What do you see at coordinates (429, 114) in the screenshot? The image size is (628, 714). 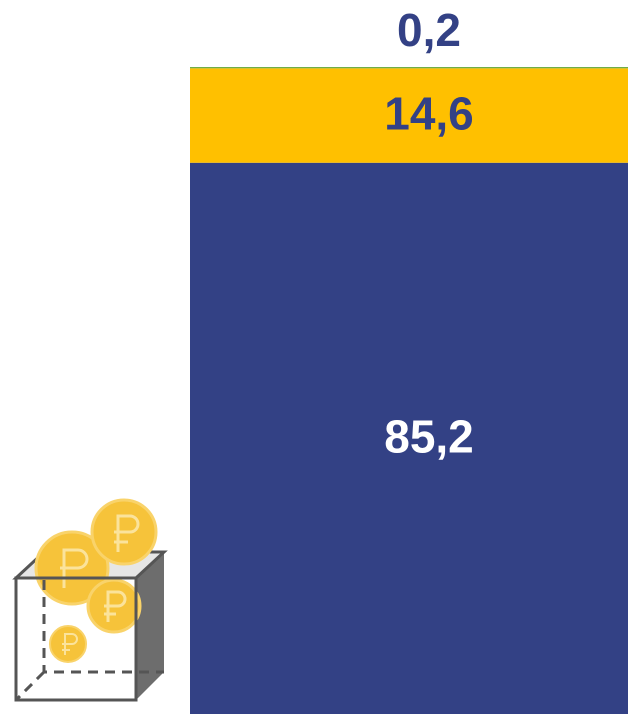 I see `data-label: 14,6` at bounding box center [429, 114].